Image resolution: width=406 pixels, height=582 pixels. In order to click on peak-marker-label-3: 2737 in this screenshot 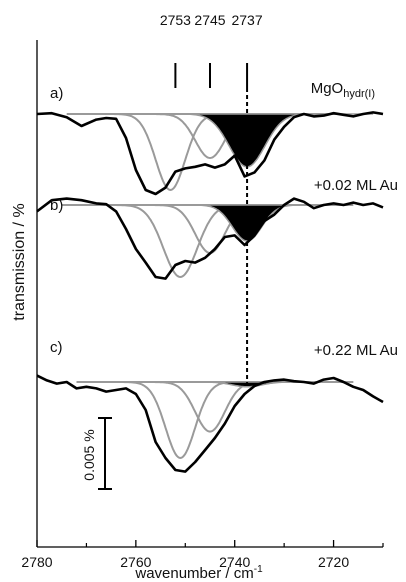, I will do `click(246, 20)`.